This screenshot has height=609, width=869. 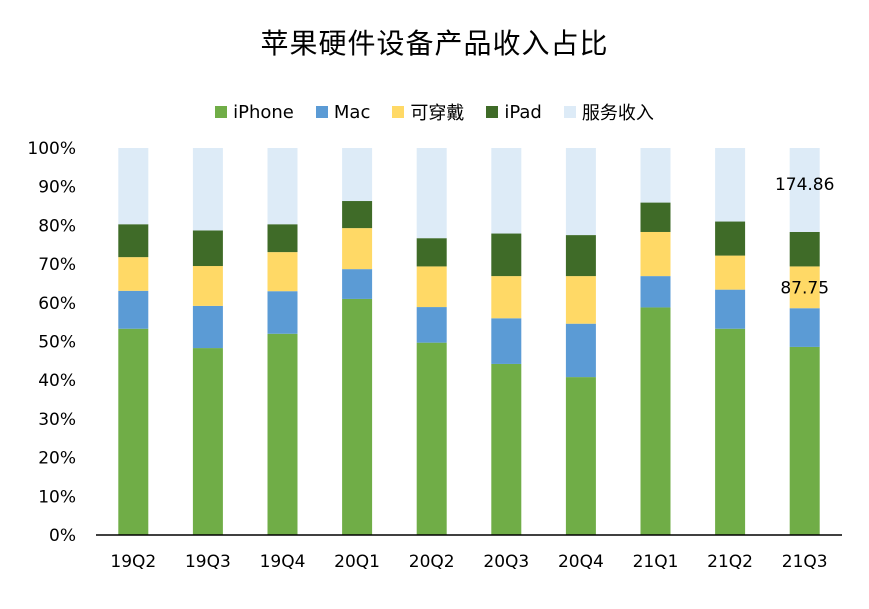 I want to click on x-tick-label: 20Q1, so click(x=357, y=562).